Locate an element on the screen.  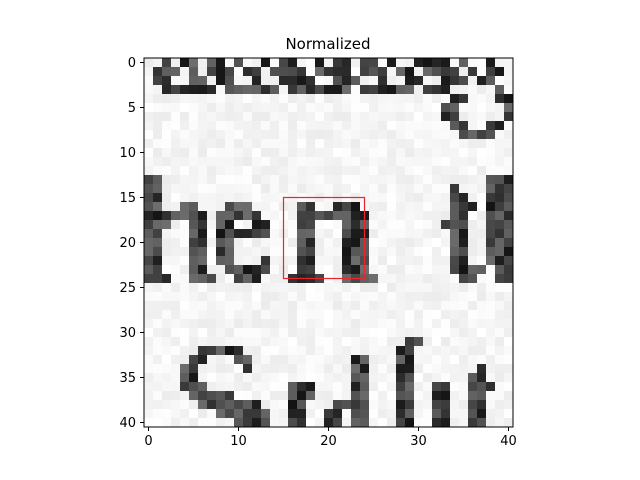
y-tick-label: 30 is located at coordinates (127, 333).